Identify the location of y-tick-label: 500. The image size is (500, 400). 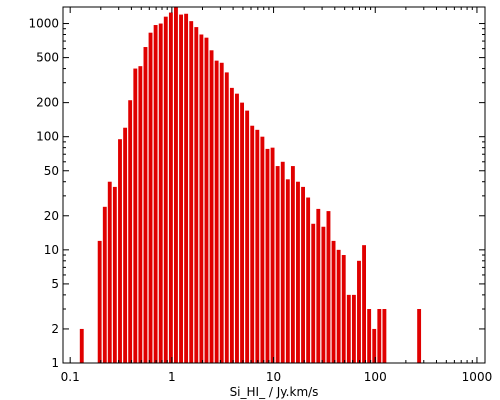
(47, 58).